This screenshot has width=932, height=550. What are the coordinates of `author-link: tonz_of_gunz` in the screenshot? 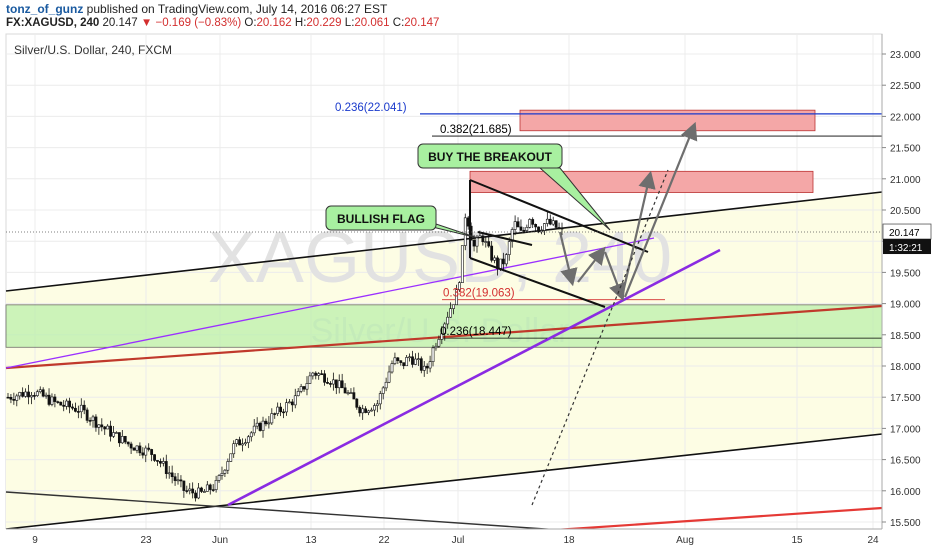 It's located at (45, 9).